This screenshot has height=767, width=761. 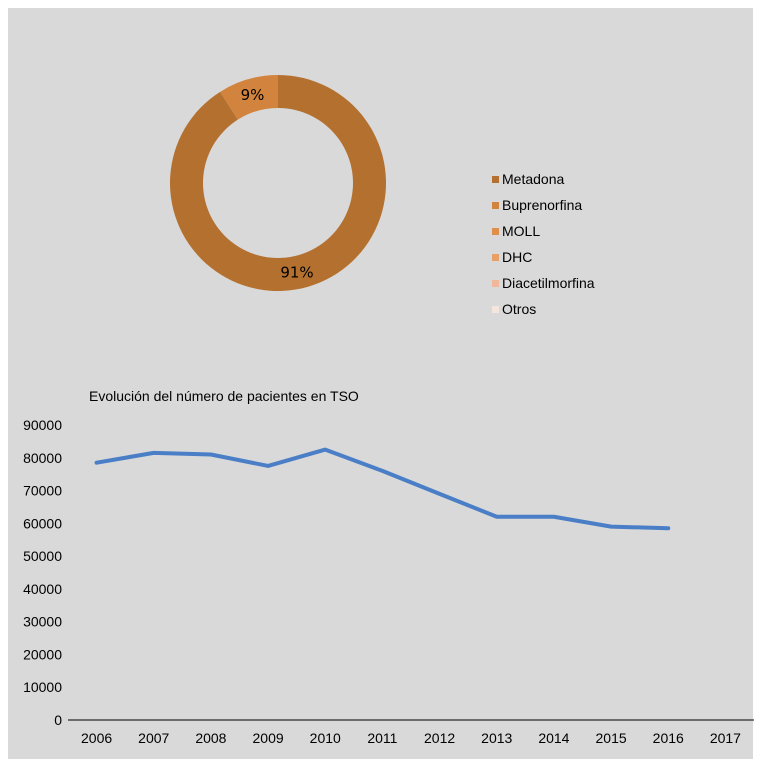 What do you see at coordinates (96, 738) in the screenshot?
I see `x-tick-label: 2006` at bounding box center [96, 738].